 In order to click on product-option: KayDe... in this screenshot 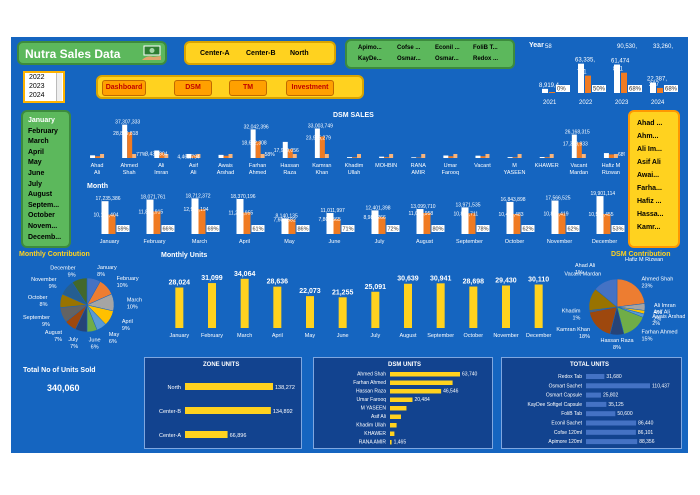, I will do `click(370, 59)`.